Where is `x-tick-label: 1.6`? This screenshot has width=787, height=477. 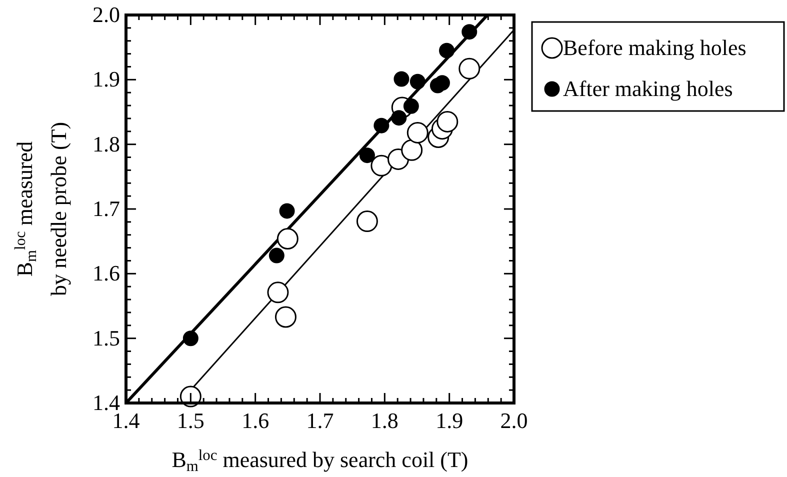
x-tick-label: 1.6 is located at coordinates (256, 420).